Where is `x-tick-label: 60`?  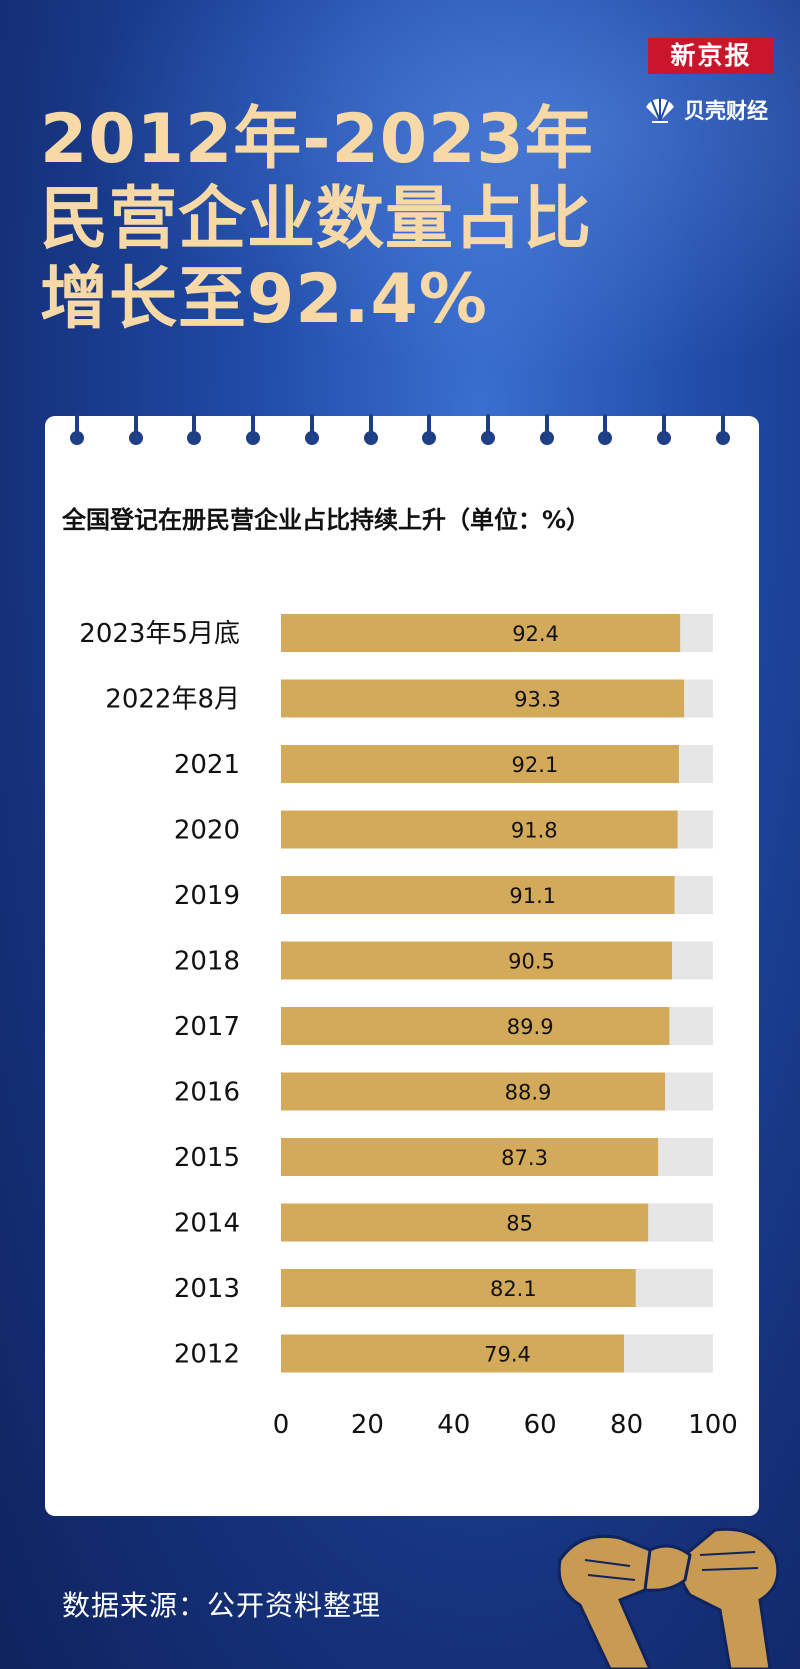
x-tick-label: 60 is located at coordinates (540, 1425).